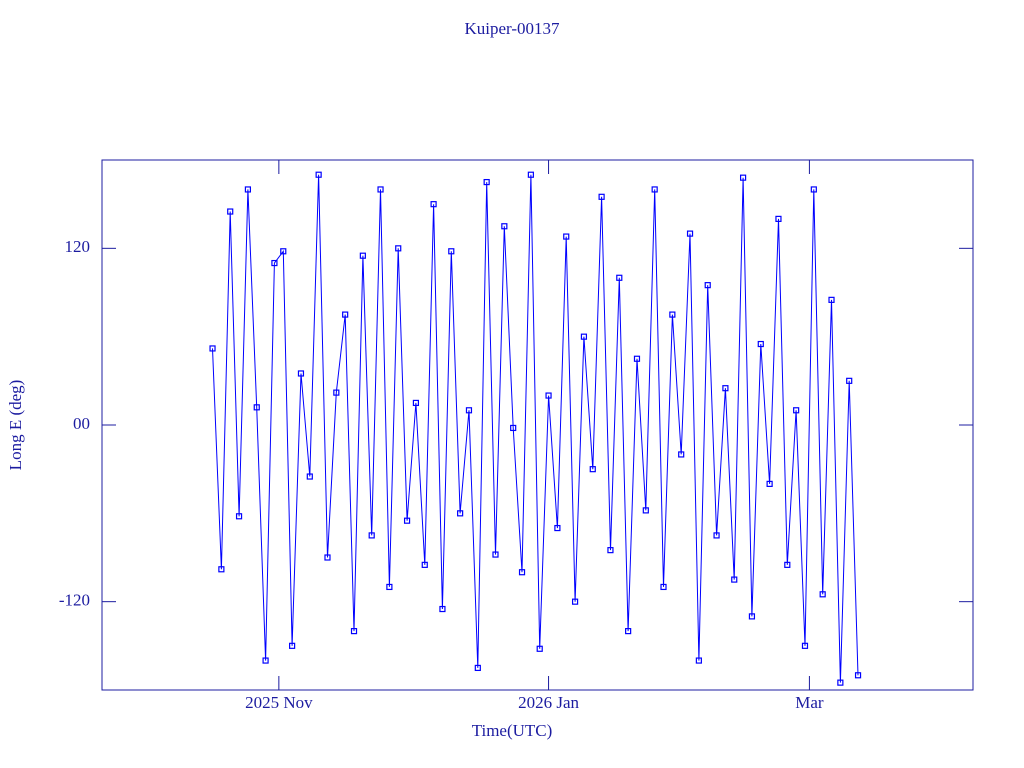  Describe the element at coordinates (81, 423) in the screenshot. I see `y-tick-label: 00` at that location.